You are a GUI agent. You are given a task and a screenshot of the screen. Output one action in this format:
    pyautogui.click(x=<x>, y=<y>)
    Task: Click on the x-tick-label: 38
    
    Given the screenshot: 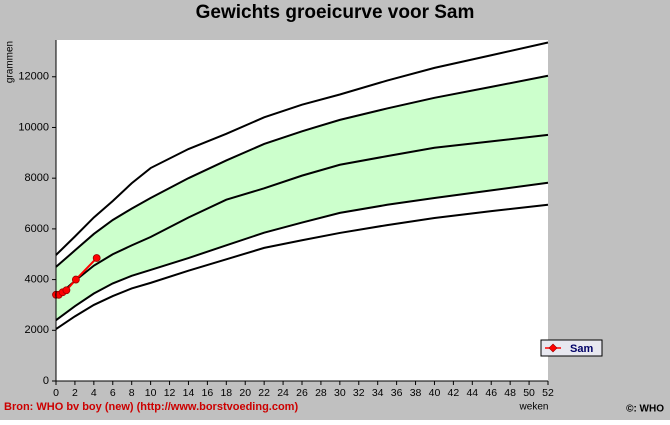 What is the action you would take?
    pyautogui.click(x=416, y=393)
    